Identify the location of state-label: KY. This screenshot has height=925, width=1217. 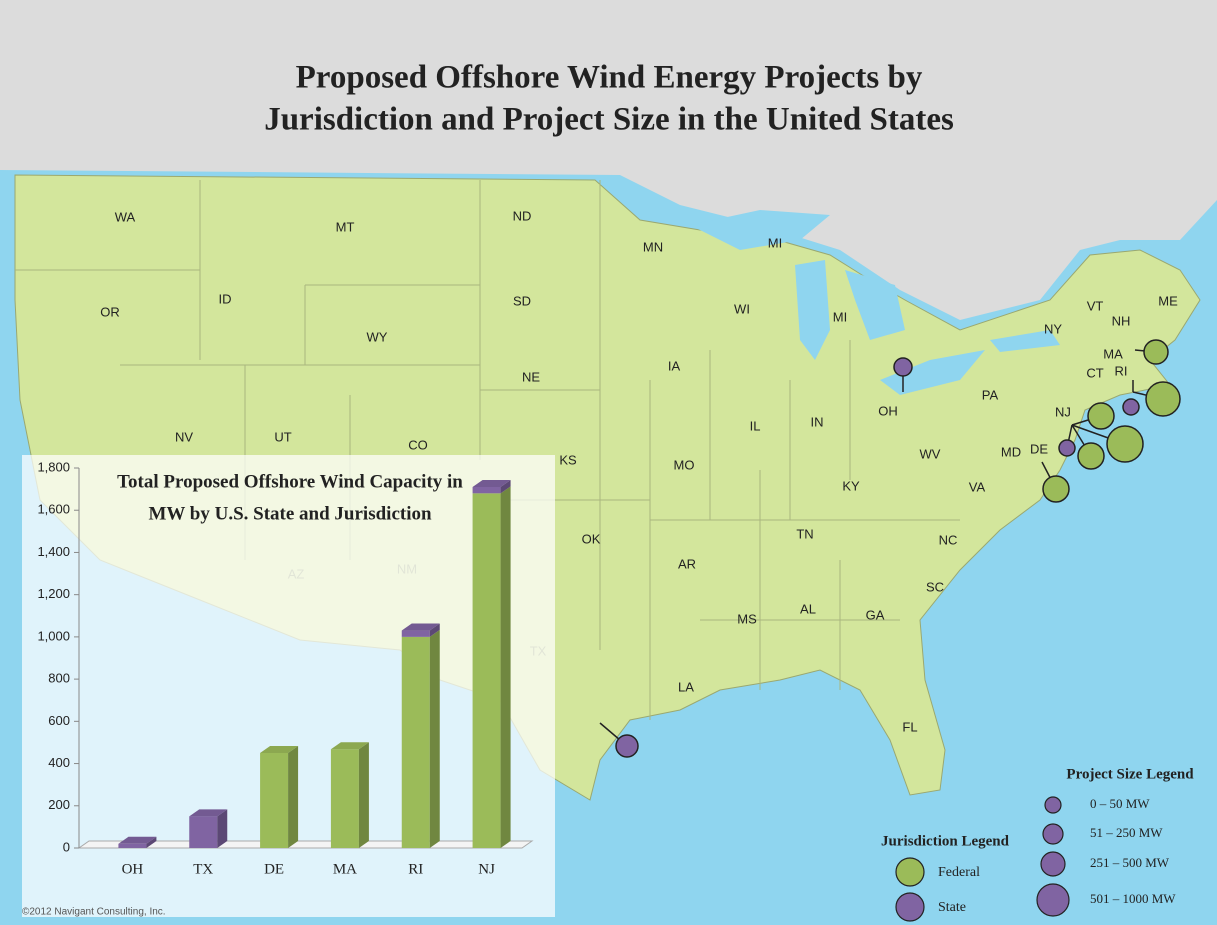
(851, 485).